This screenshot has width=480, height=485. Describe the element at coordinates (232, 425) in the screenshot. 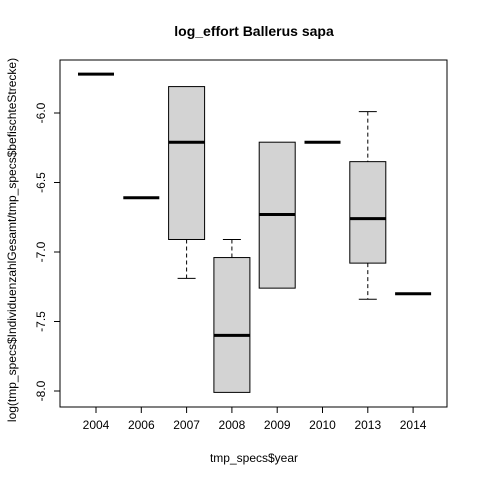

I see `x-tick-label: 2008` at that location.